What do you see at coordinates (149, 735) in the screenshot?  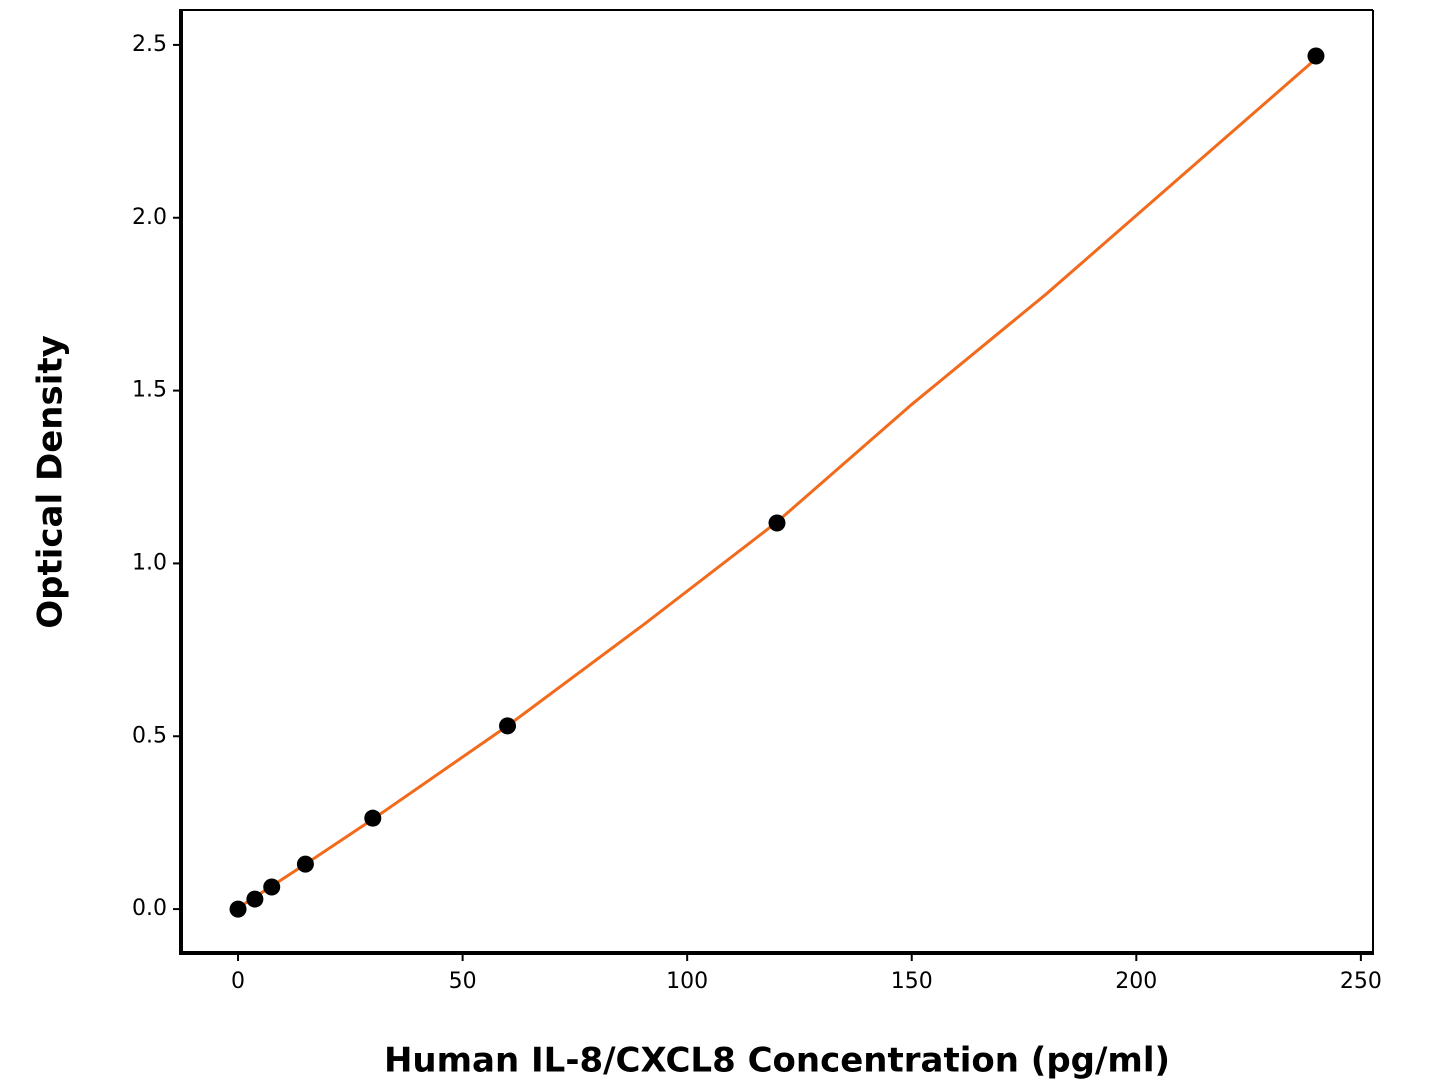 I see `y-tick-label: 0.5` at bounding box center [149, 735].